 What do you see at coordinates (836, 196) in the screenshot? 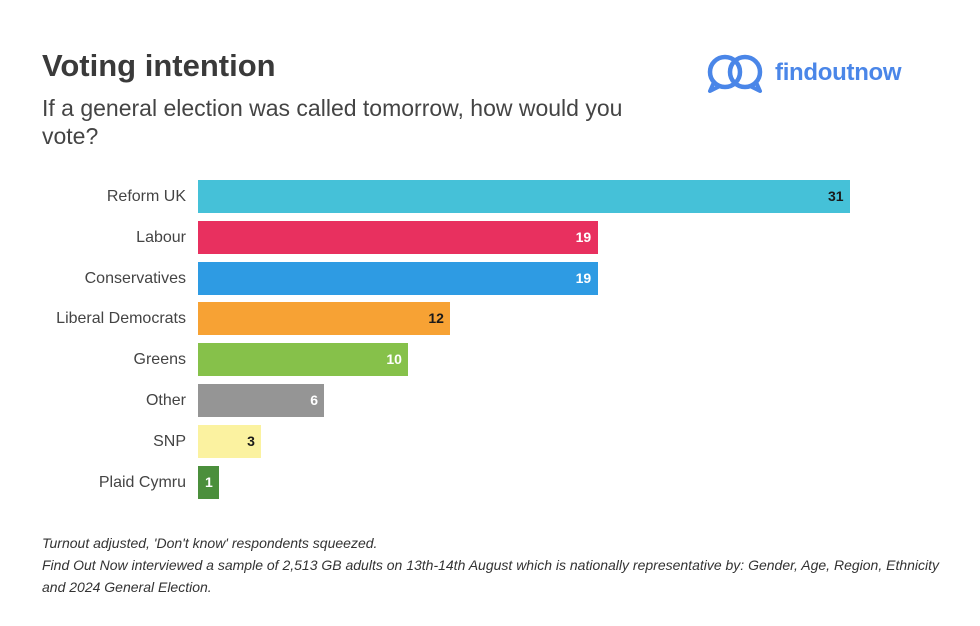
I see `value-label: 31` at bounding box center [836, 196].